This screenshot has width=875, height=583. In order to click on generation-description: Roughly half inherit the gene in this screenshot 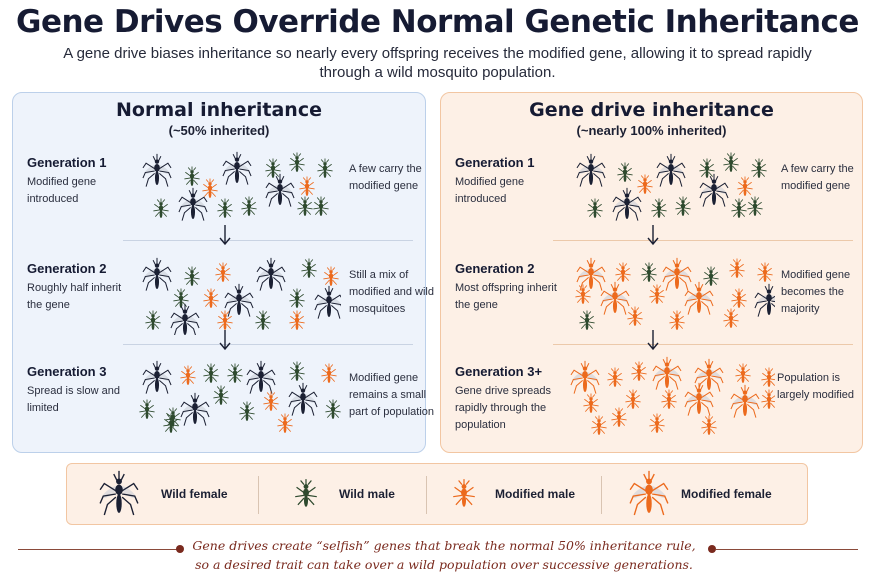, I will do `click(74, 296)`.